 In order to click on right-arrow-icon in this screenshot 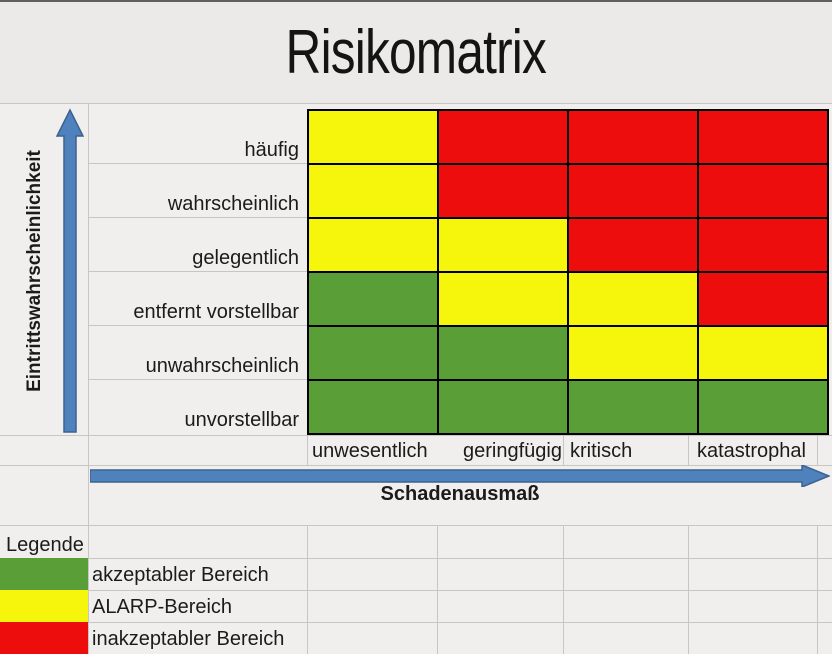, I will do `click(460, 476)`.